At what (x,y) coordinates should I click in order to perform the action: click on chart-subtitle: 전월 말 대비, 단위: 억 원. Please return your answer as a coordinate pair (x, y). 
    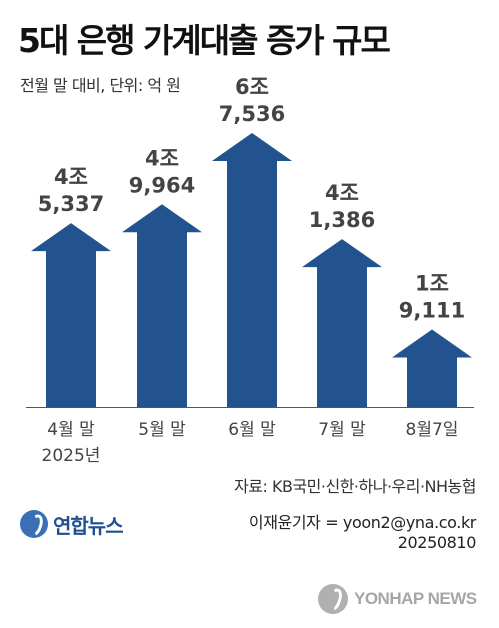
    Looking at the image, I should click on (100, 85).